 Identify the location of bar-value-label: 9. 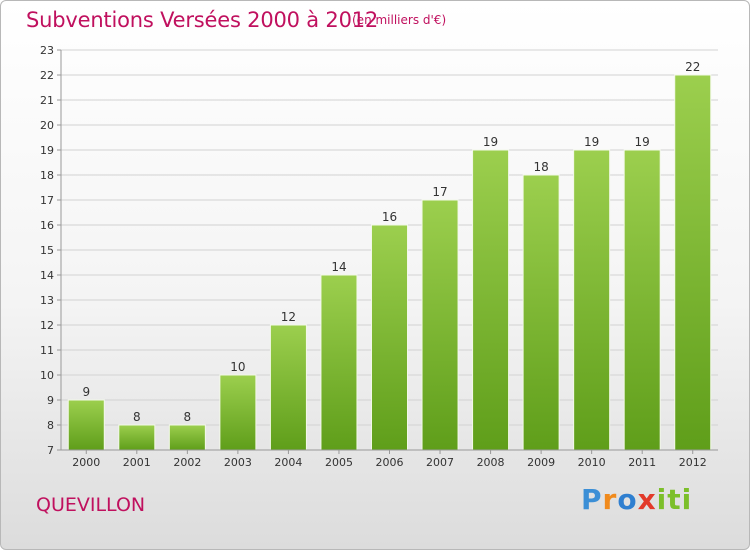
(86, 392).